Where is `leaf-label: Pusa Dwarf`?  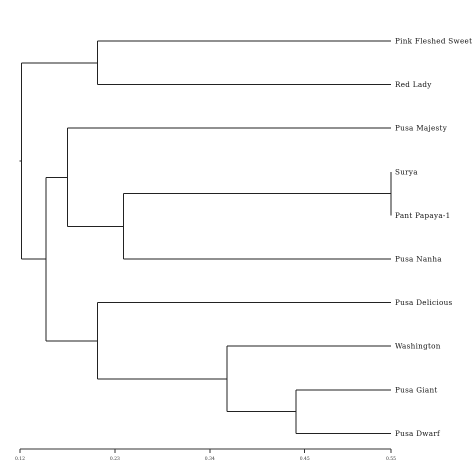
leaf-label: Pusa Dwarf is located at coordinates (418, 433).